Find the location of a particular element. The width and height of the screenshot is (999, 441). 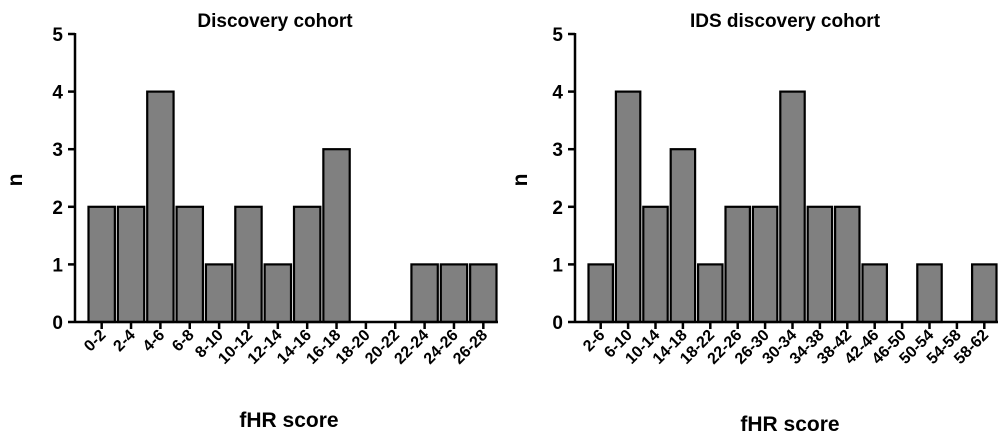

chart-title: Discovery cohort is located at coordinates (275, 21).